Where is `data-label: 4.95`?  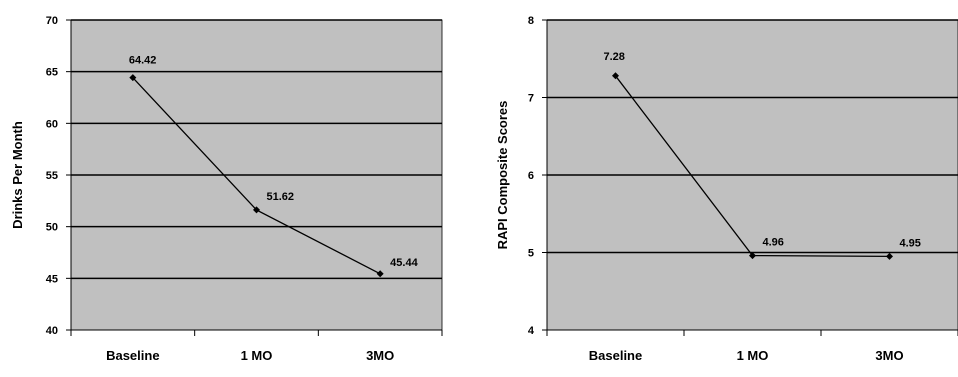 data-label: 4.95 is located at coordinates (910, 243).